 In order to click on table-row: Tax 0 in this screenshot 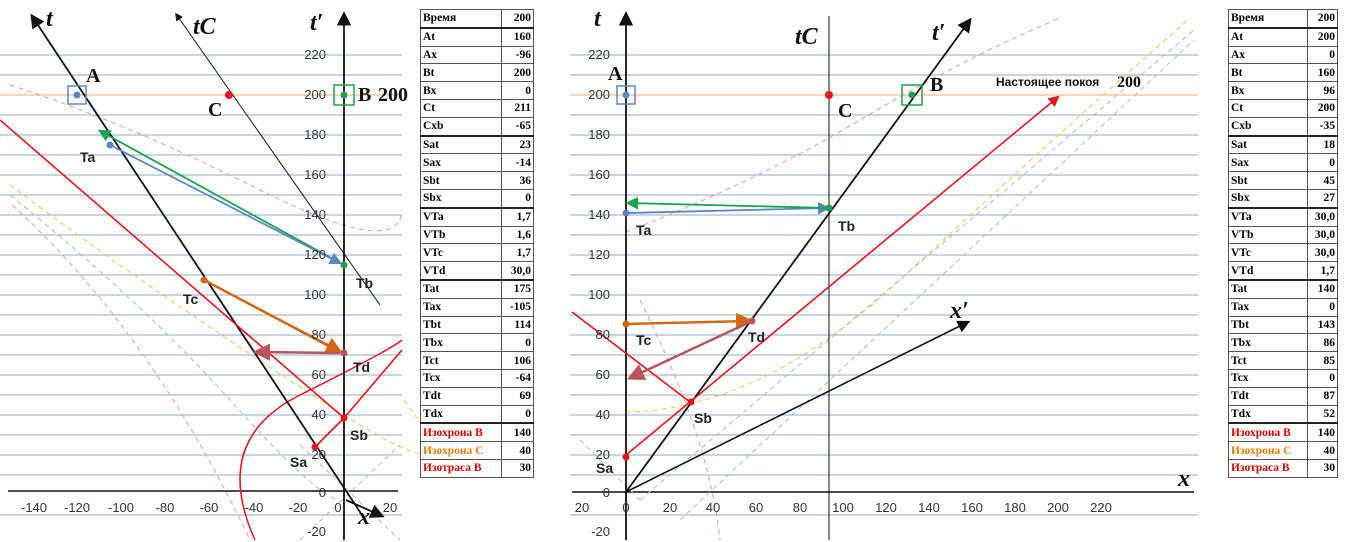, I will do `click(1283, 307)`.